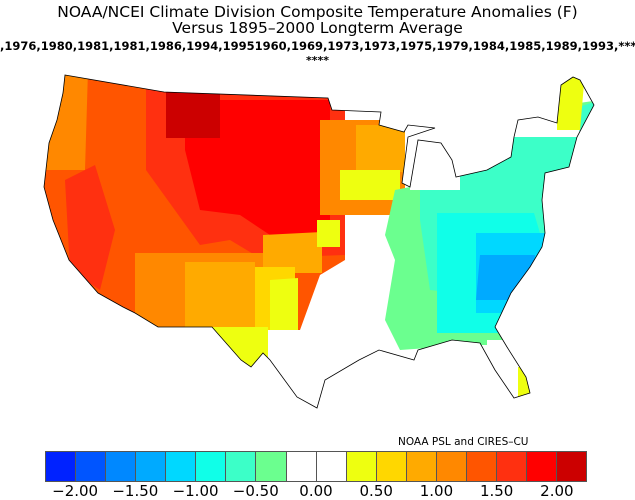 The image size is (635, 500). I want to click on legend-label: 2.00, so click(557, 491).